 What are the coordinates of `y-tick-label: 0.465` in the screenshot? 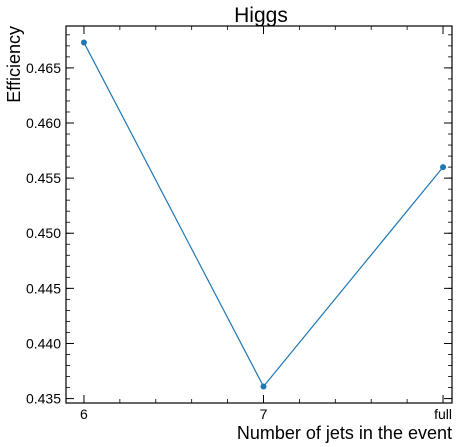 It's located at (43, 68).